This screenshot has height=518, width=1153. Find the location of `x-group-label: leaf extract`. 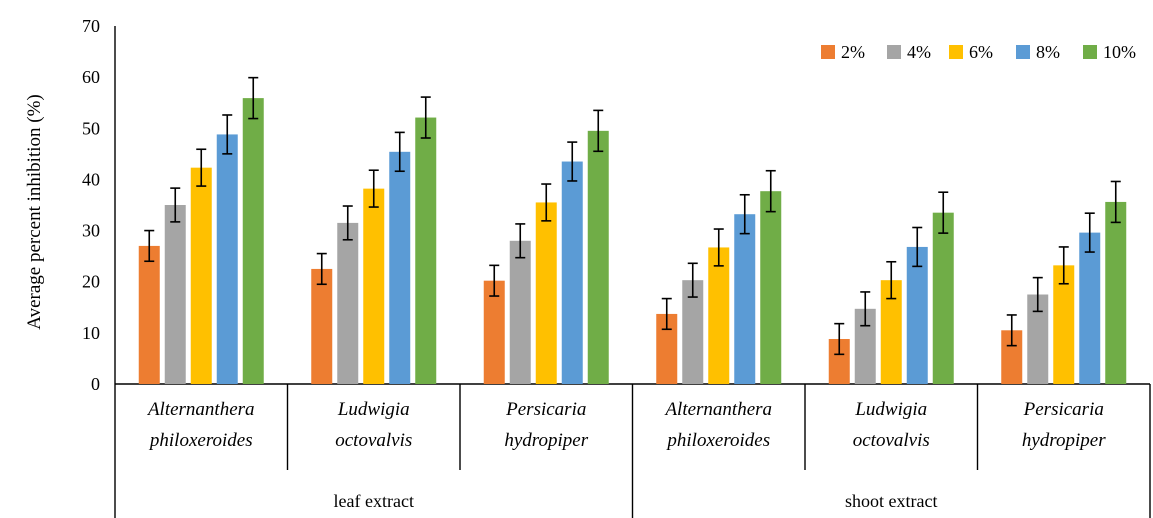

x-group-label: leaf extract is located at coordinates (374, 501).